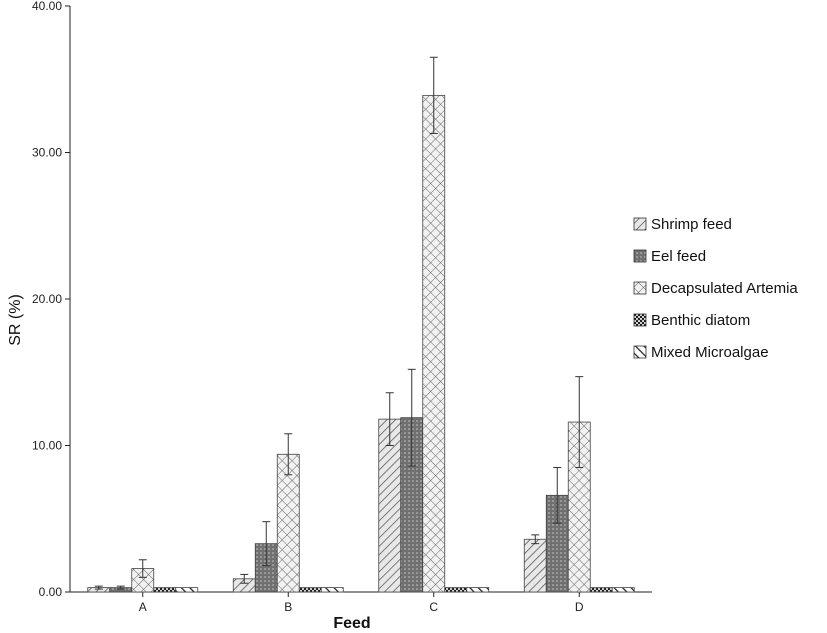 This screenshot has width=827, height=633. Describe the element at coordinates (47, 153) in the screenshot. I see `y-tick-label: 30.00` at that location.